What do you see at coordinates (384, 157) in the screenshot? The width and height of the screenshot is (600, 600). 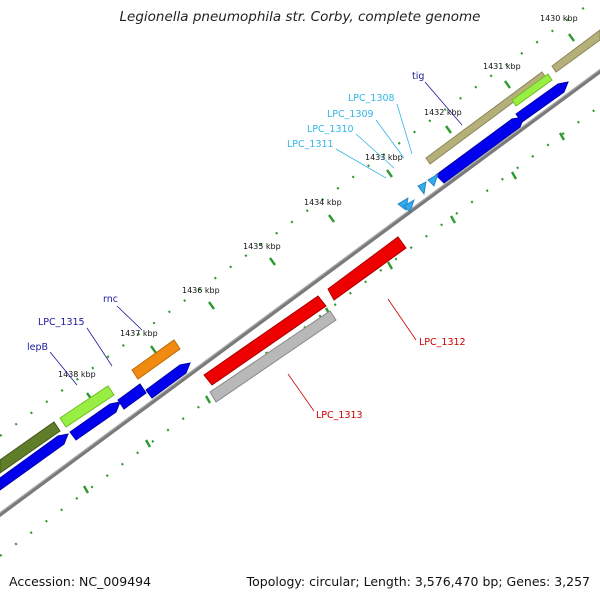 I see `tick-label: 1433 kbp` at bounding box center [384, 157].